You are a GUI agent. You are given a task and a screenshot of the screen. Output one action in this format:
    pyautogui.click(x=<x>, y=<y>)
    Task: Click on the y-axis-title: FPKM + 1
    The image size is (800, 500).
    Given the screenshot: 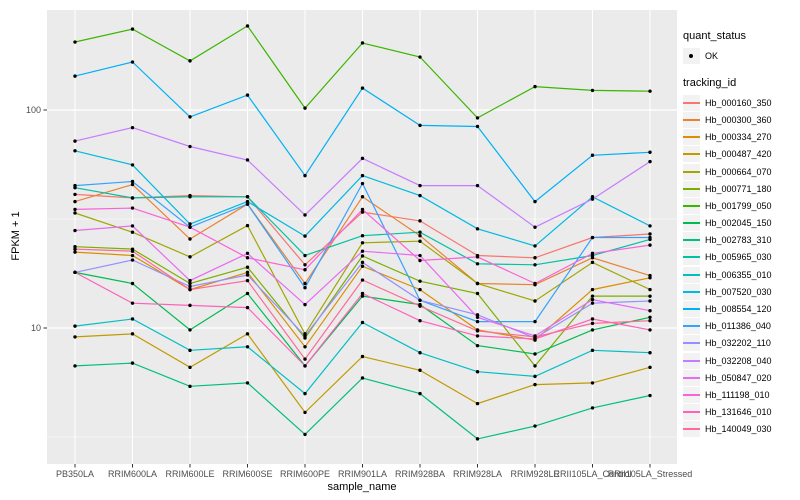 What is the action you would take?
    pyautogui.click(x=16, y=236)
    